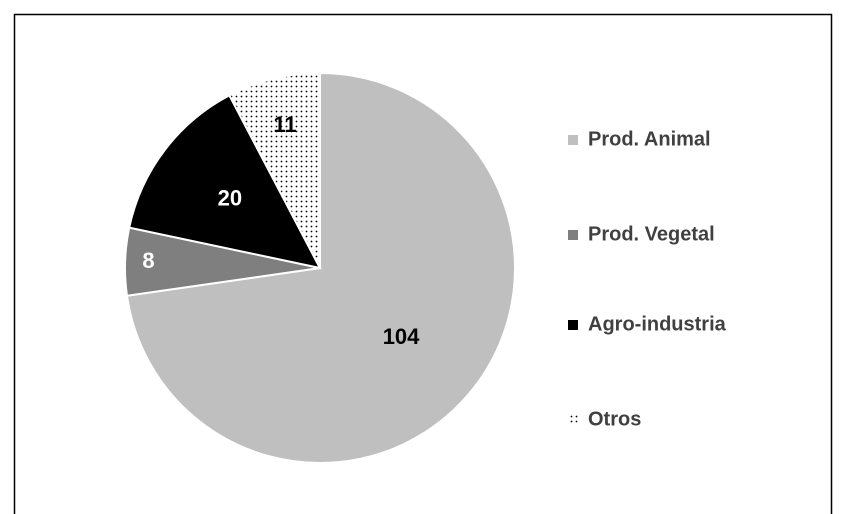 The height and width of the screenshot is (514, 844). What do you see at coordinates (614, 419) in the screenshot?
I see `legend-label: Otros` at bounding box center [614, 419].